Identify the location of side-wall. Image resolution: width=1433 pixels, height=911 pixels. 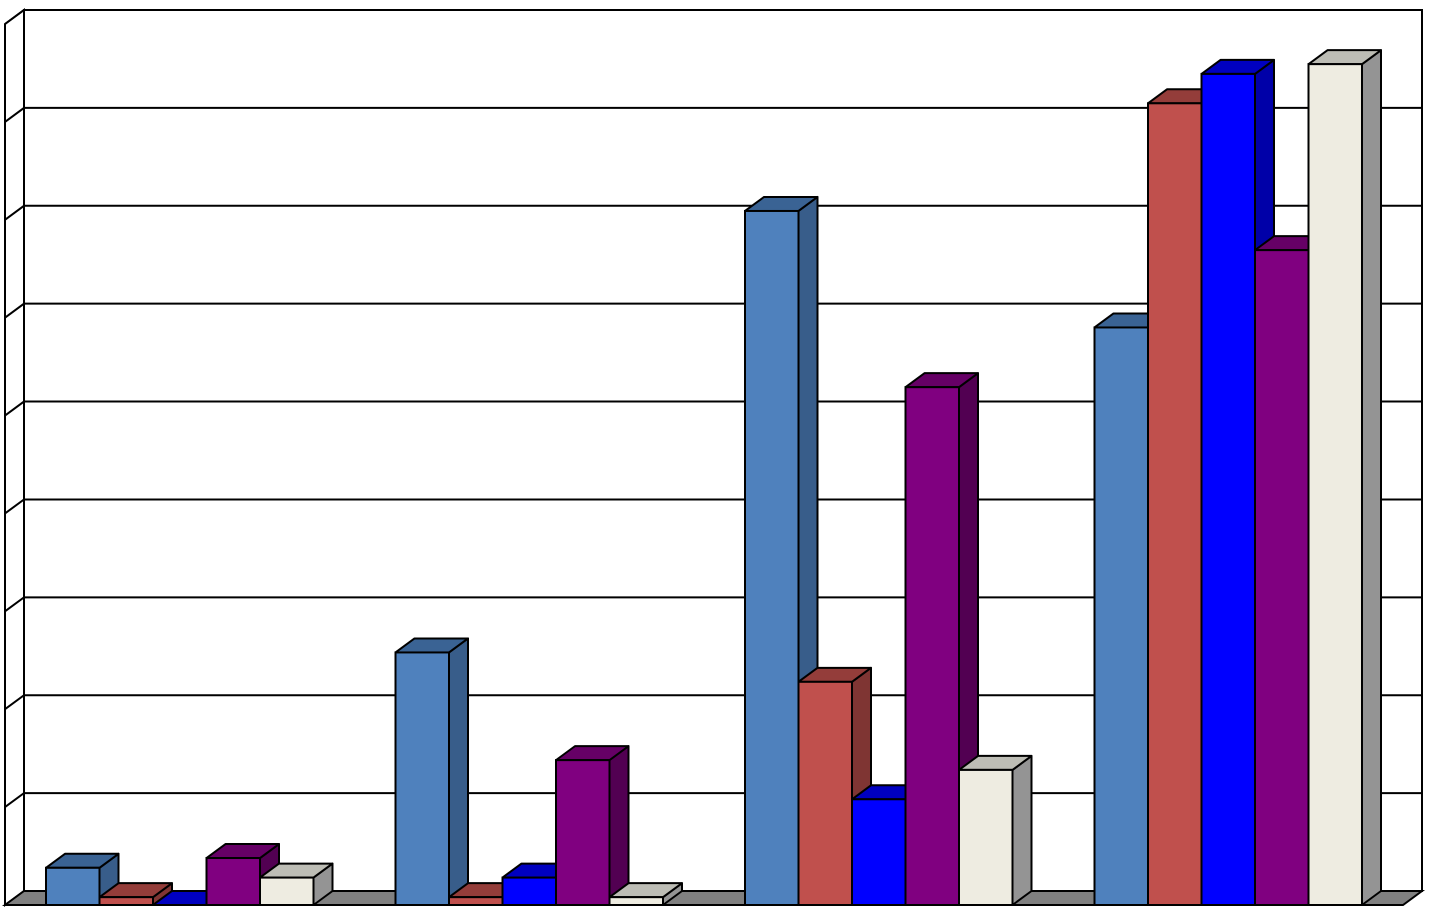
(14, 457).